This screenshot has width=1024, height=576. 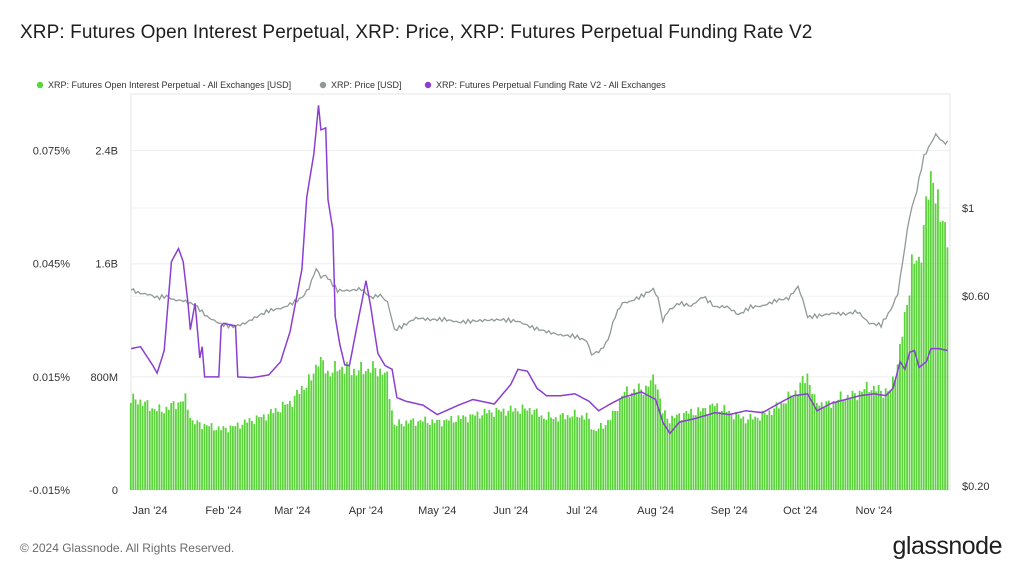 What do you see at coordinates (366, 511) in the screenshot?
I see `x-tick: Apr '24` at bounding box center [366, 511].